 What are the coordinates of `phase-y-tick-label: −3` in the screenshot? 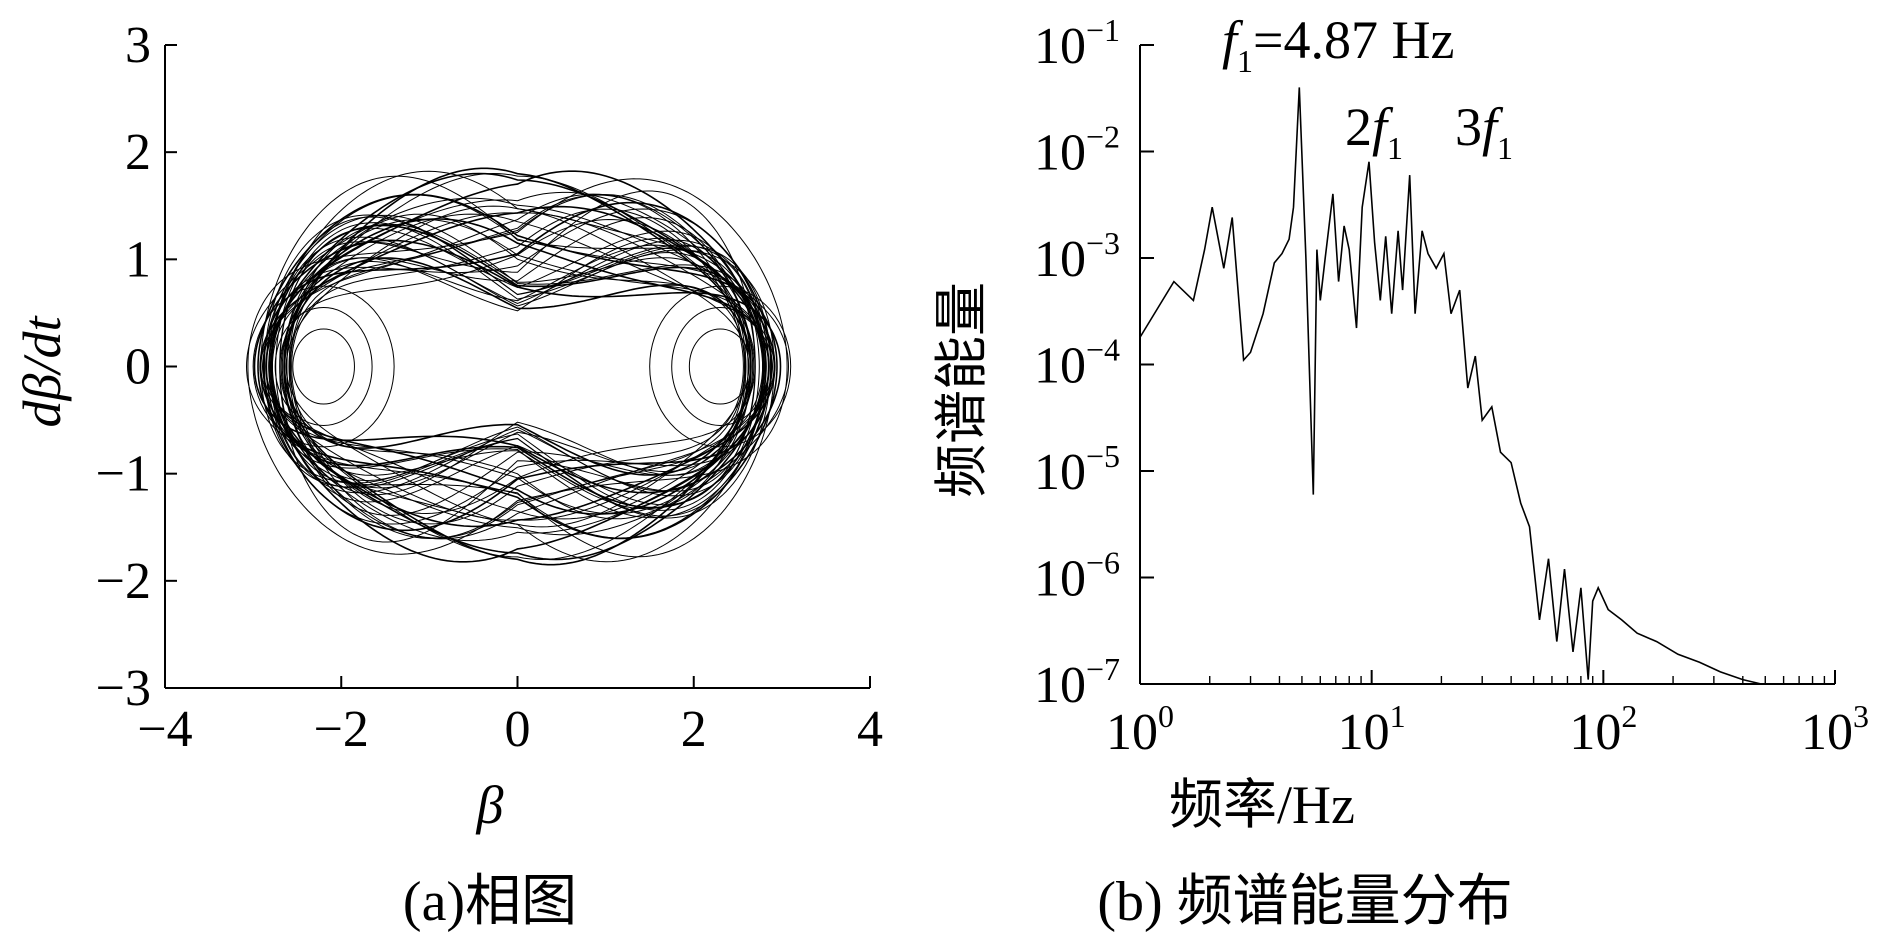 It's located at (123, 688).